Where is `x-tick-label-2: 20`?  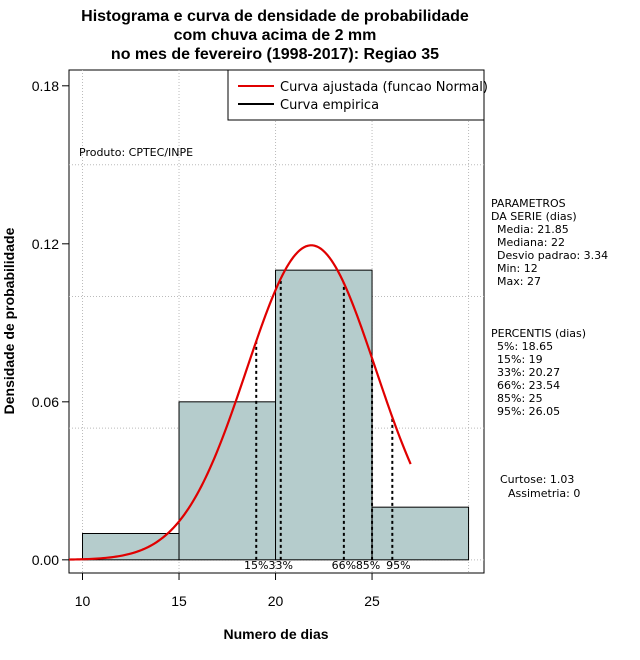
x-tick-label-2: 20 is located at coordinates (276, 601).